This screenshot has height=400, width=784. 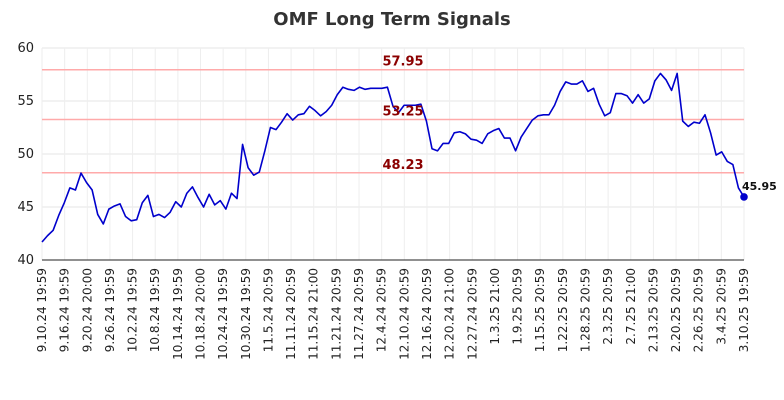 I want to click on last-point-marker, so click(x=744, y=197).